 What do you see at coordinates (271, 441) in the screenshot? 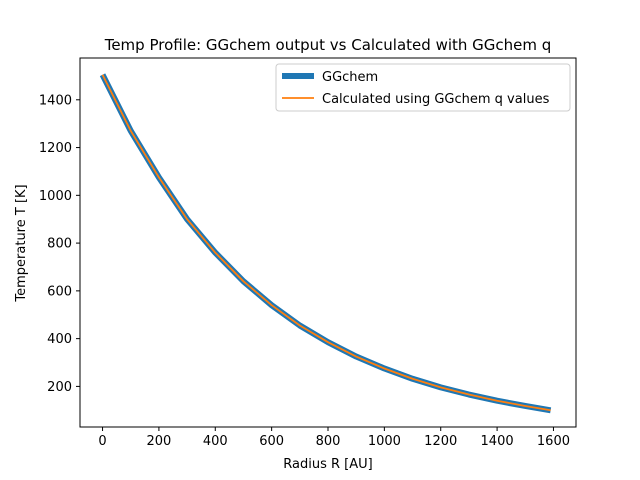
I see `x-tick-label: 600` at bounding box center [271, 441].